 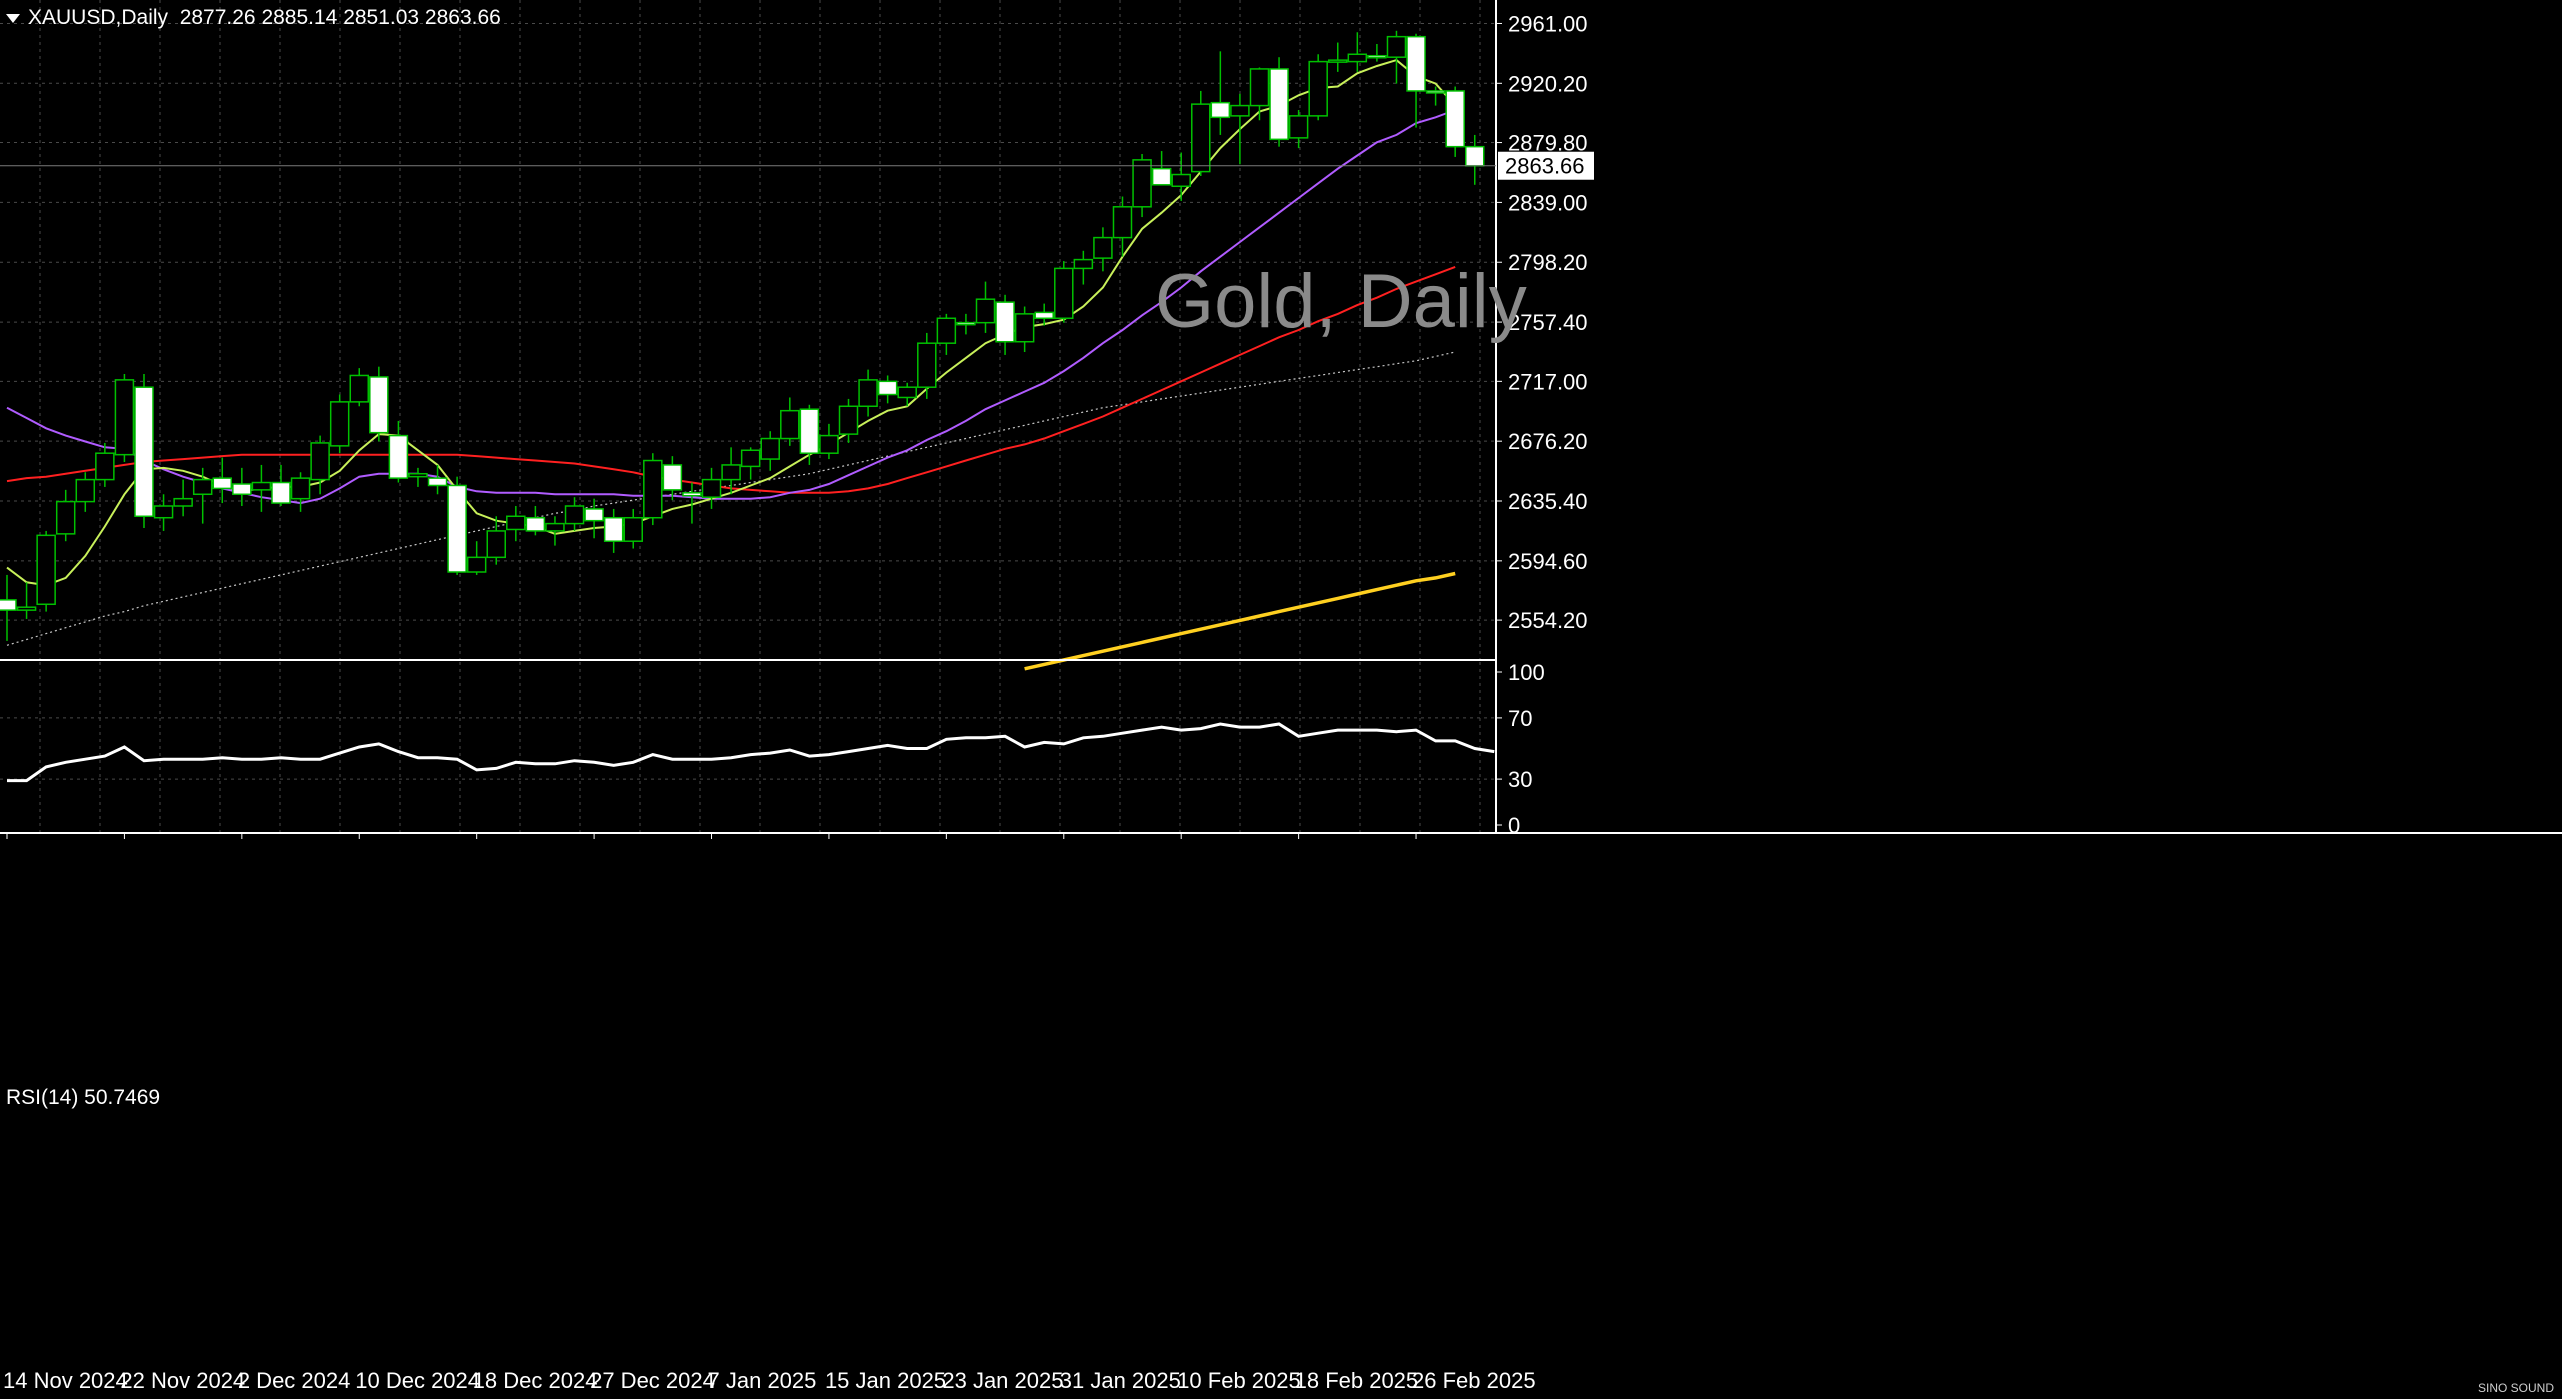 I want to click on y-tick-label: 2879.80, so click(x=1548, y=143).